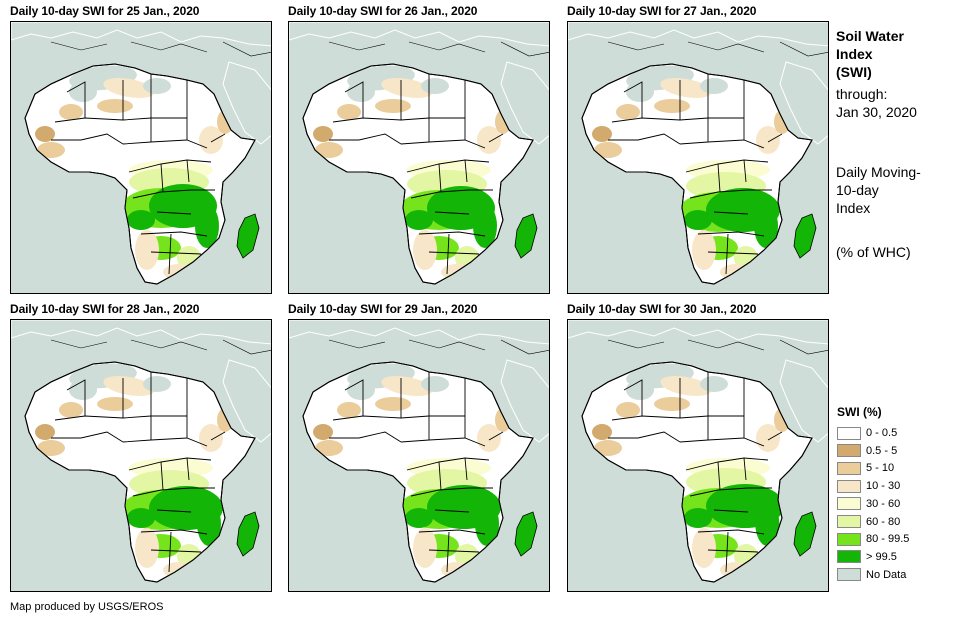 The height and width of the screenshot is (626, 967). I want to click on legend-item: 0.5 - 5, so click(867, 451).